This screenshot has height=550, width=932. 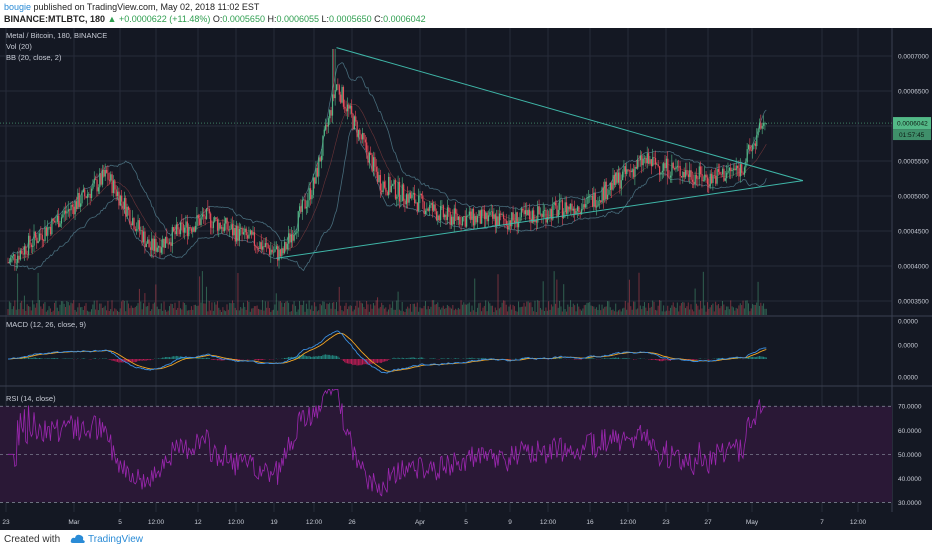 I want to click on author-link: bougie, so click(x=18, y=7).